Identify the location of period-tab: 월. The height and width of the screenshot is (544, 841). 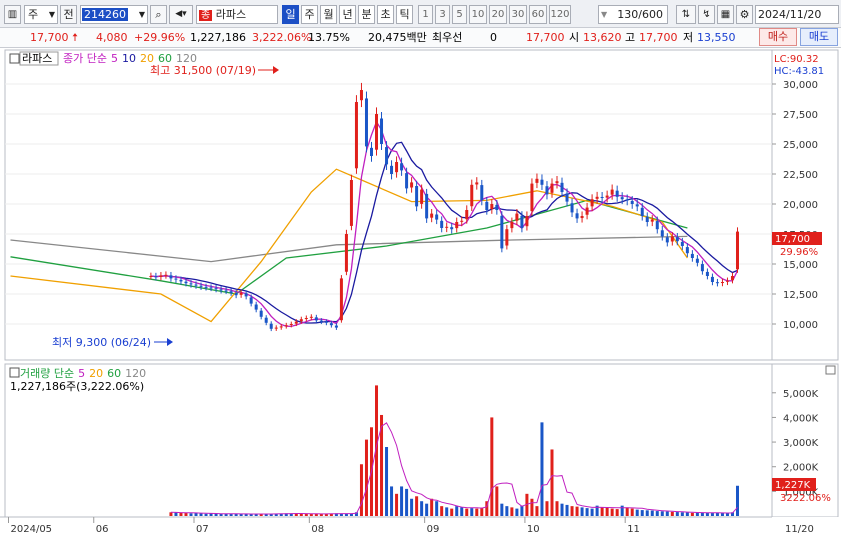
(328, 14).